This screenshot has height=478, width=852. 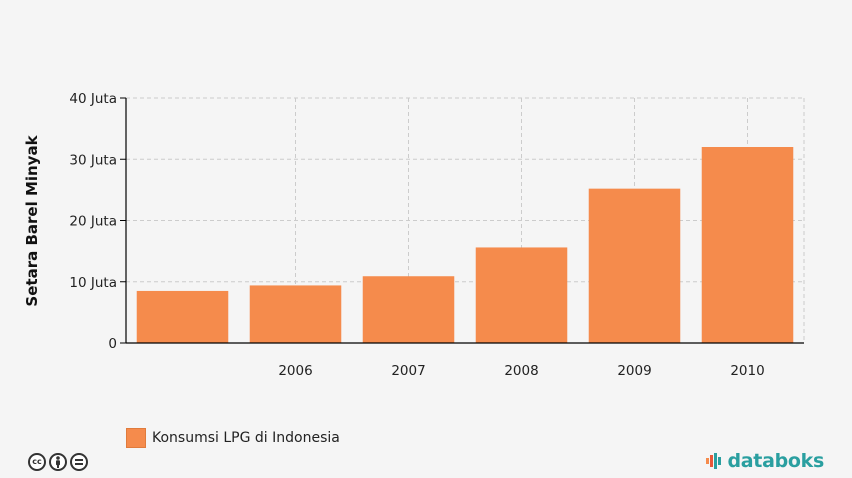 What do you see at coordinates (714, 461) in the screenshot?
I see `databoks-logo-icon` at bounding box center [714, 461].